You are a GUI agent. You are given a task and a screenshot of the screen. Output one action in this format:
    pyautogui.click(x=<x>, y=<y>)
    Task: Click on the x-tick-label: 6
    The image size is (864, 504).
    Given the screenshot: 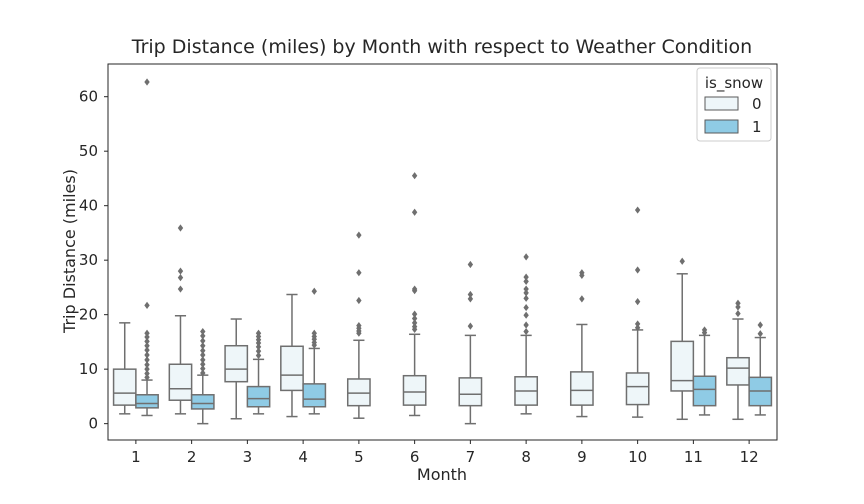 What is the action you would take?
    pyautogui.click(x=415, y=457)
    